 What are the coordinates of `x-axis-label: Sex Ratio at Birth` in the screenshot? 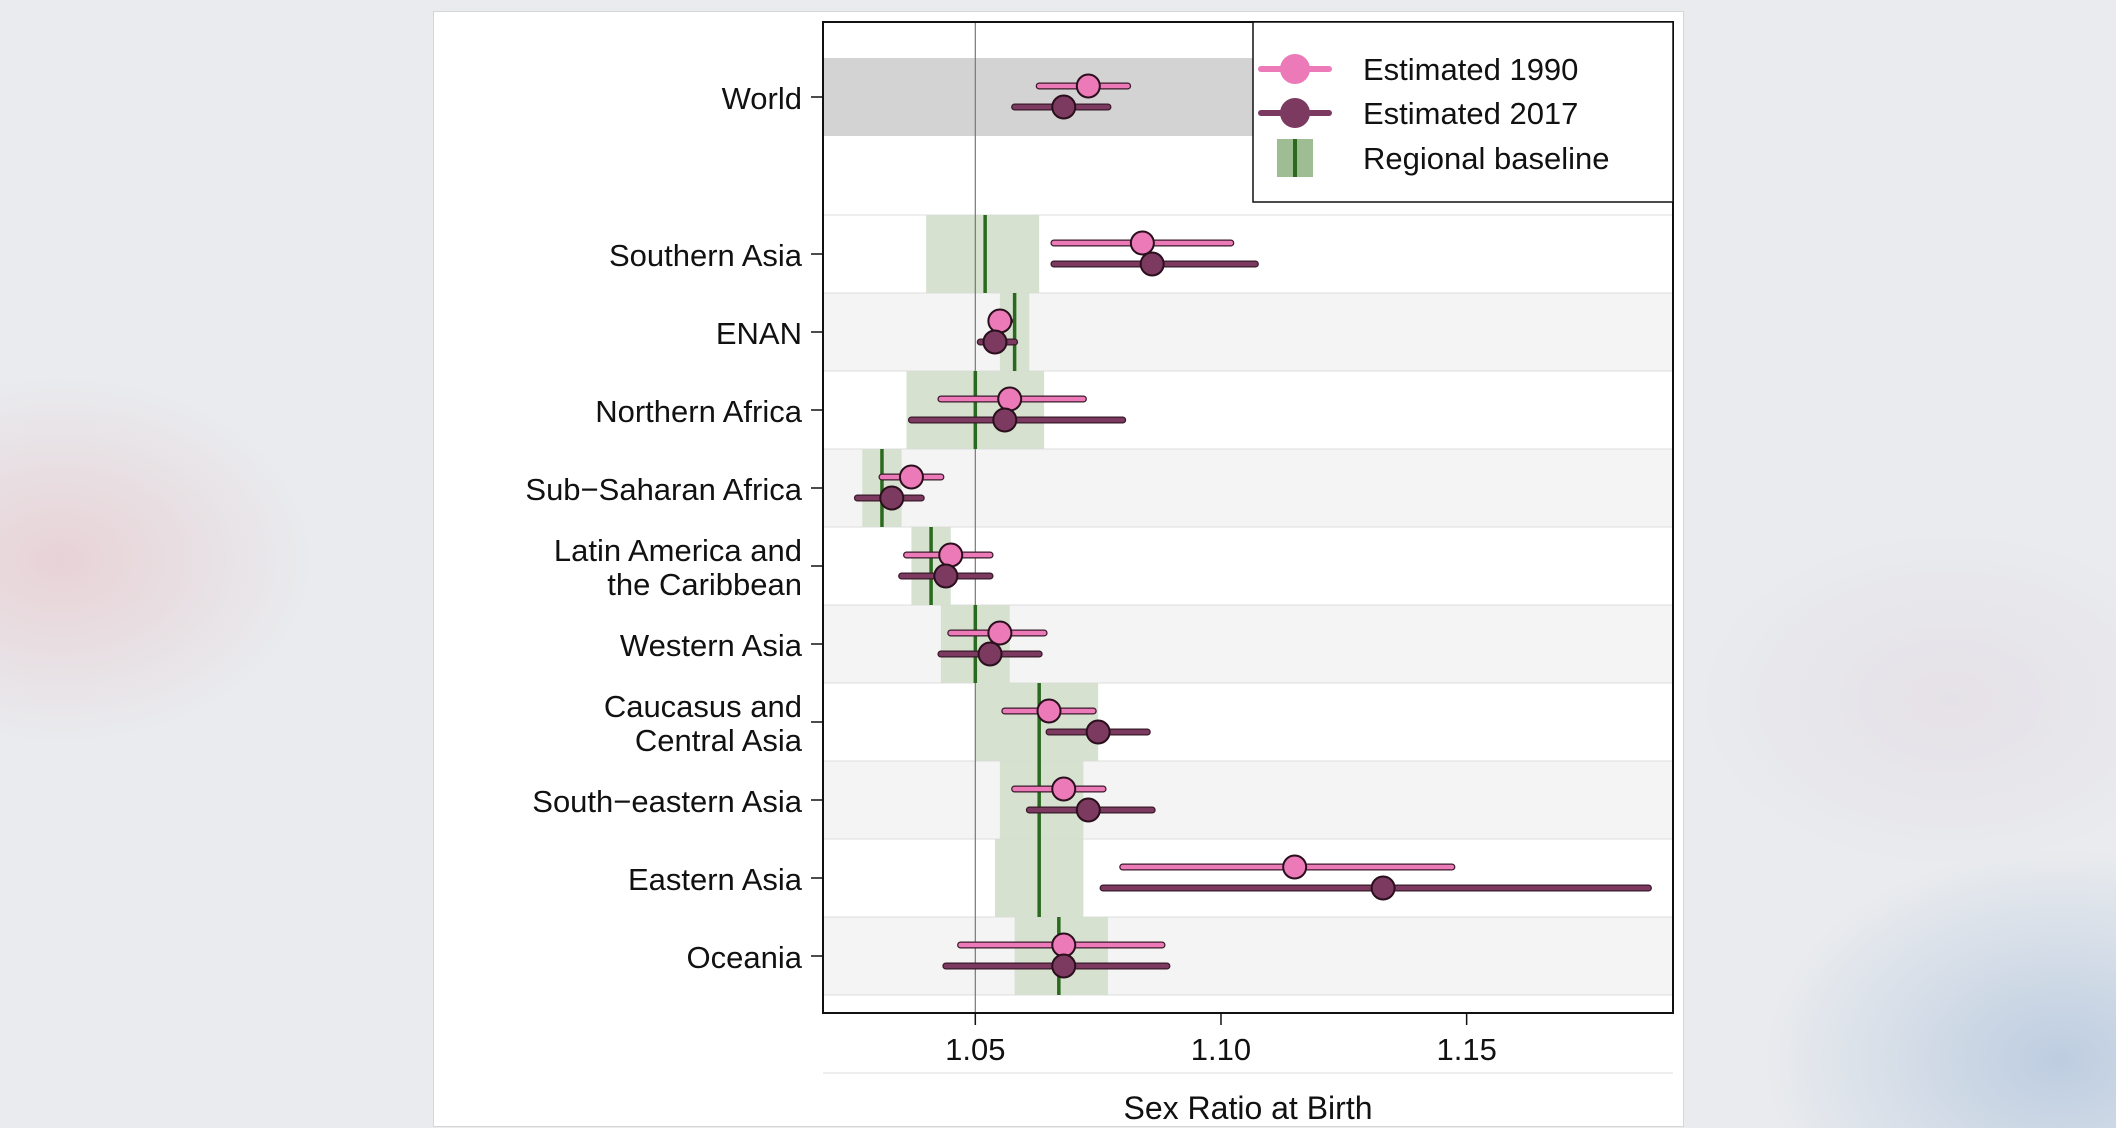 It's located at (1248, 1108).